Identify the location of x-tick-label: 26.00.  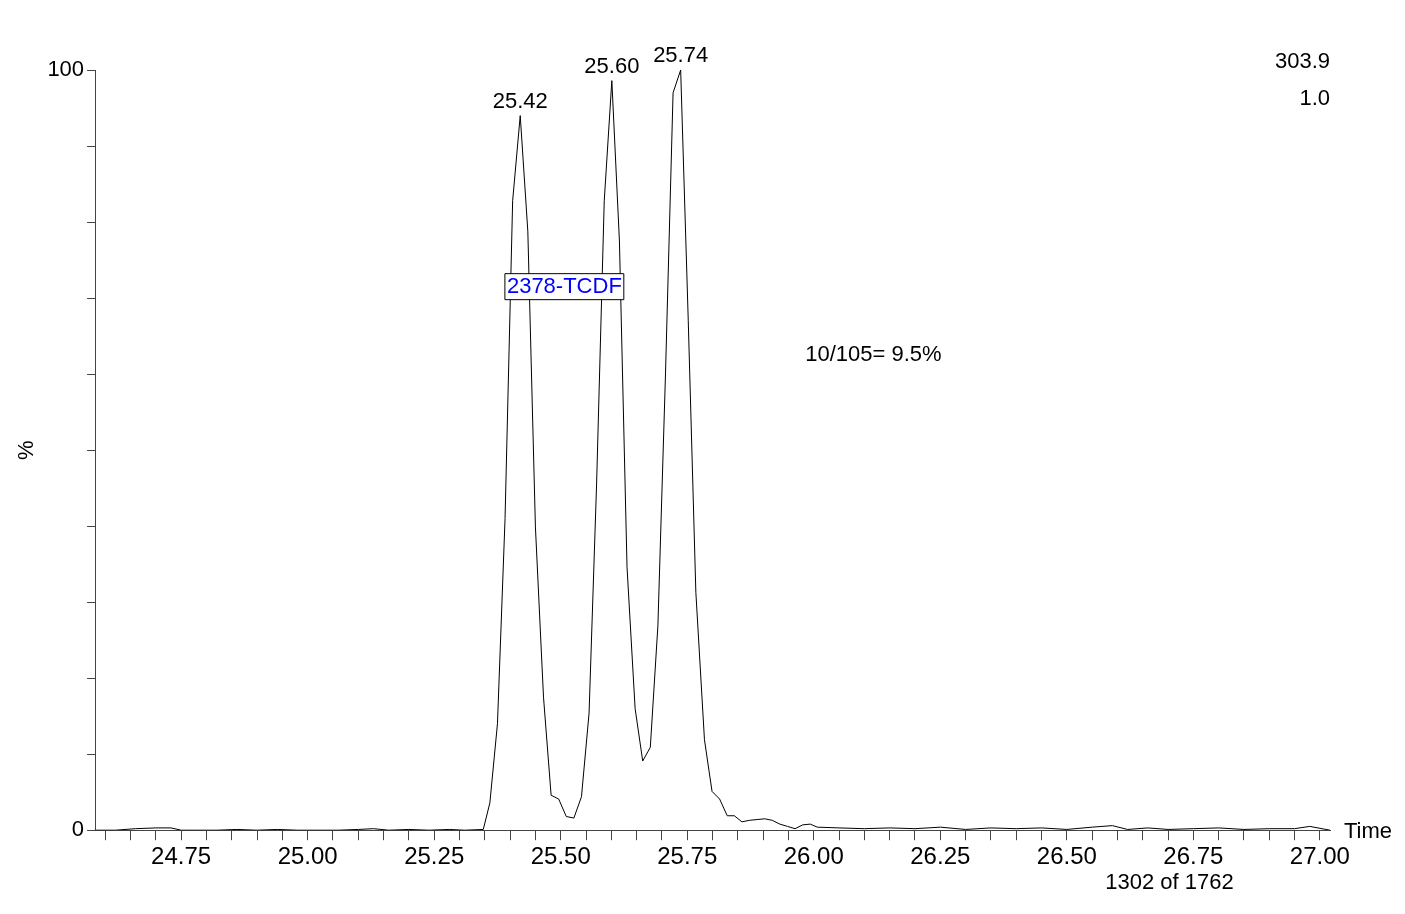
(813, 856).